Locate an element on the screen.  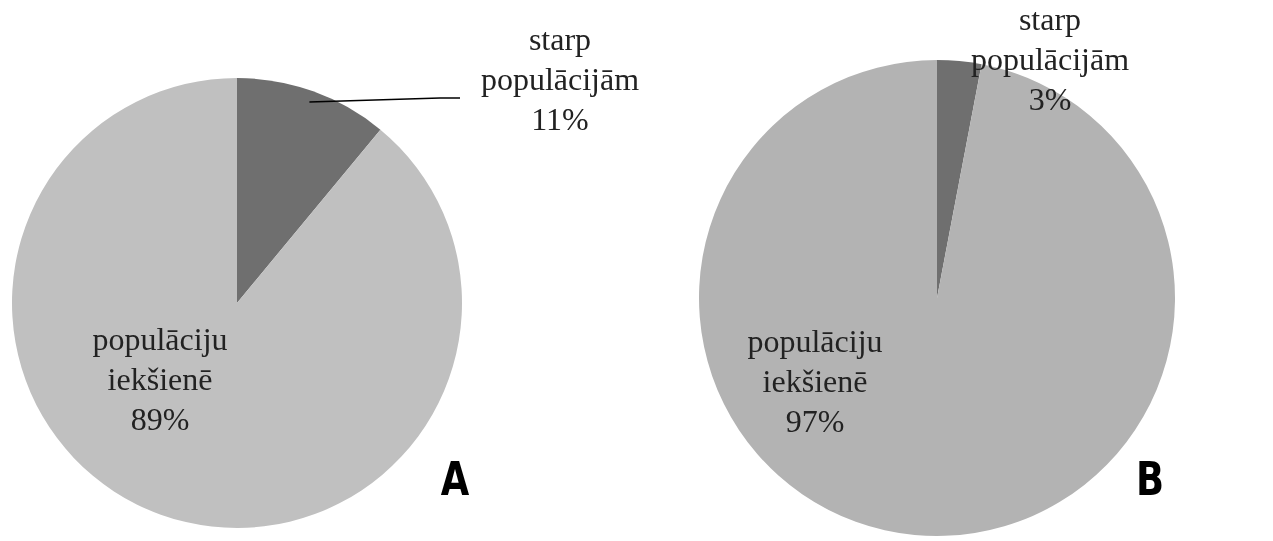
data-label: 89% is located at coordinates (160, 419).